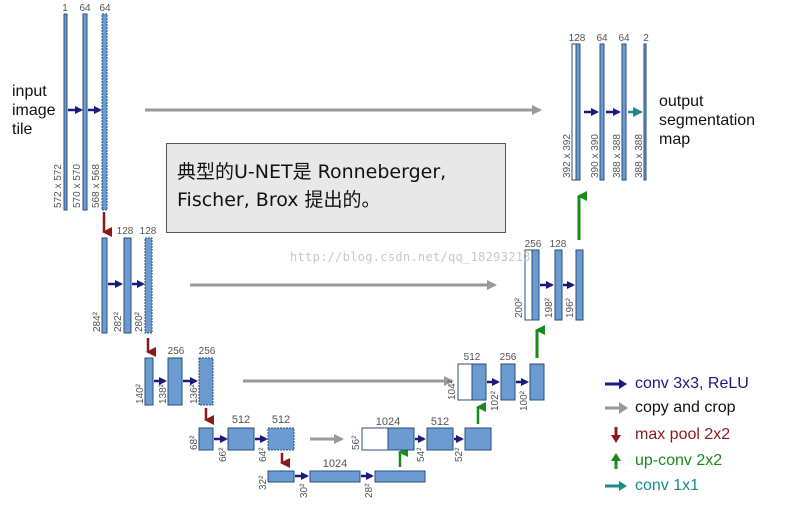  What do you see at coordinates (452, 389) in the screenshot?
I see `size-dec3-1: 104²` at bounding box center [452, 389].